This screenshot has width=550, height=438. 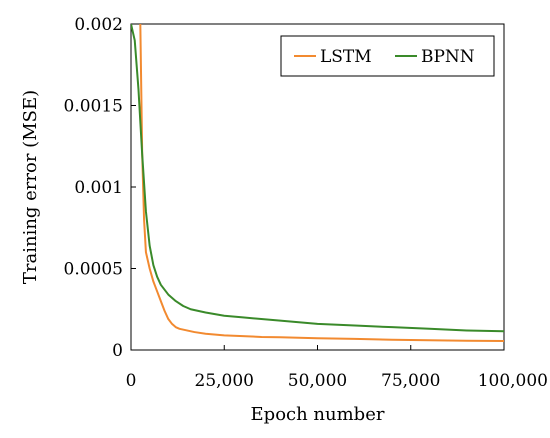 What do you see at coordinates (410, 381) in the screenshot?
I see `x-tick-label: 75,000` at bounding box center [410, 381].